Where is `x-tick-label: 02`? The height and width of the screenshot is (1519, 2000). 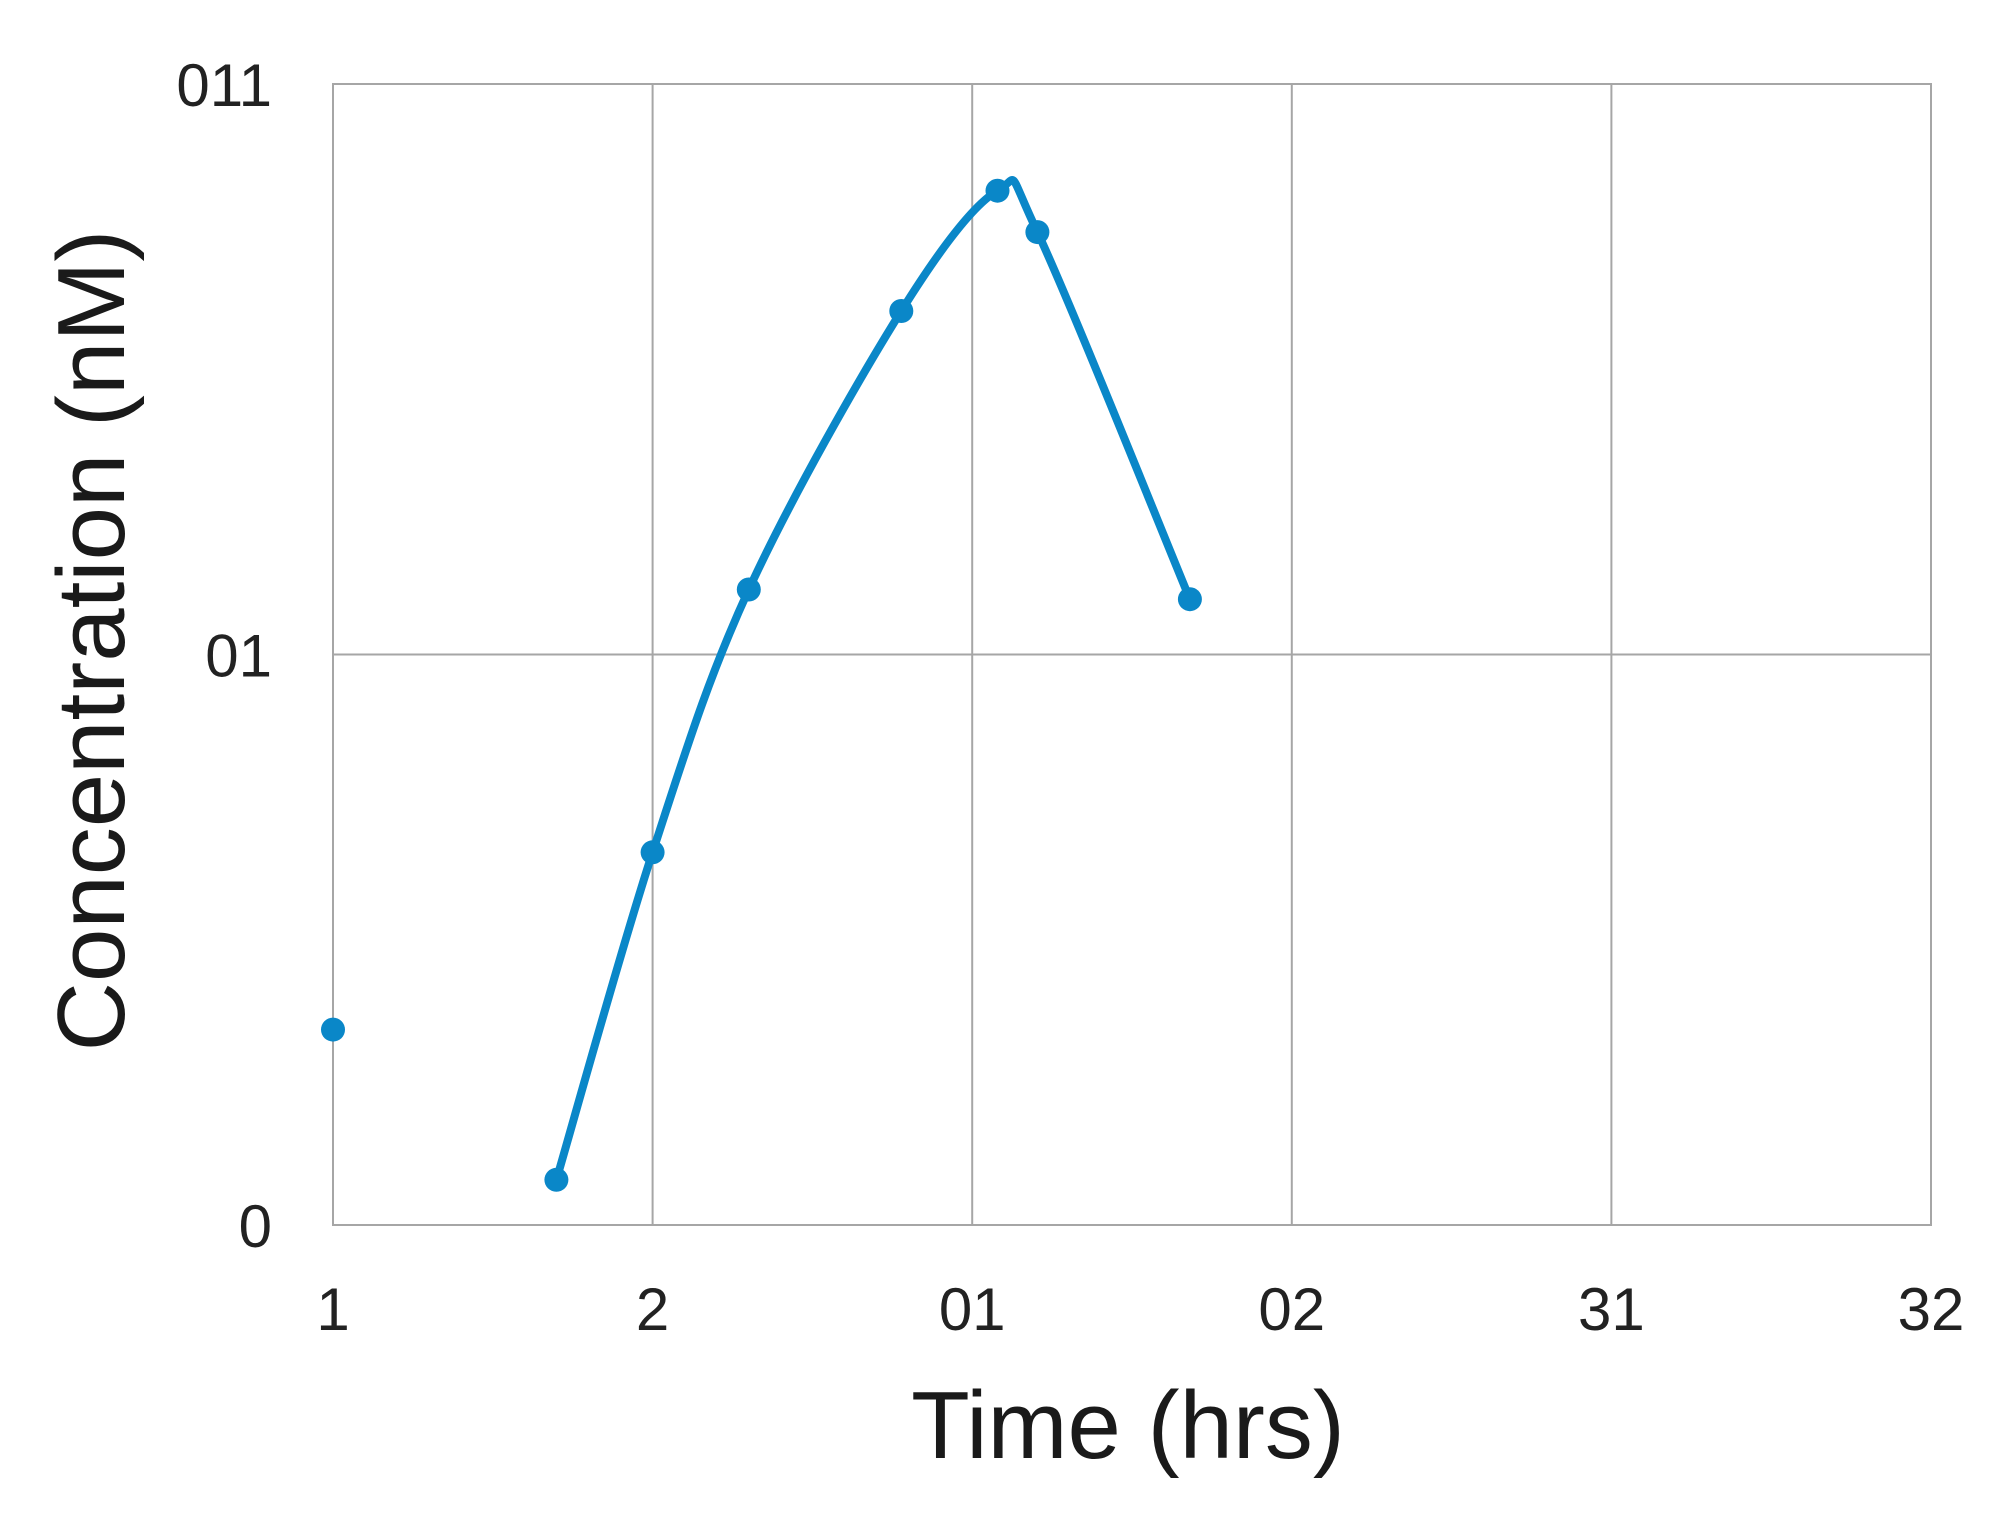
x-tick-label: 02 is located at coordinates (1291, 1309).